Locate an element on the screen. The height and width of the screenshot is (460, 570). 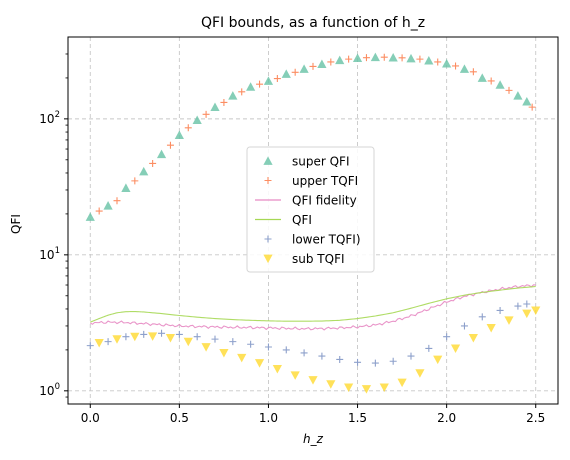
y-tick-exponent: 0 is located at coordinates (57, 387).